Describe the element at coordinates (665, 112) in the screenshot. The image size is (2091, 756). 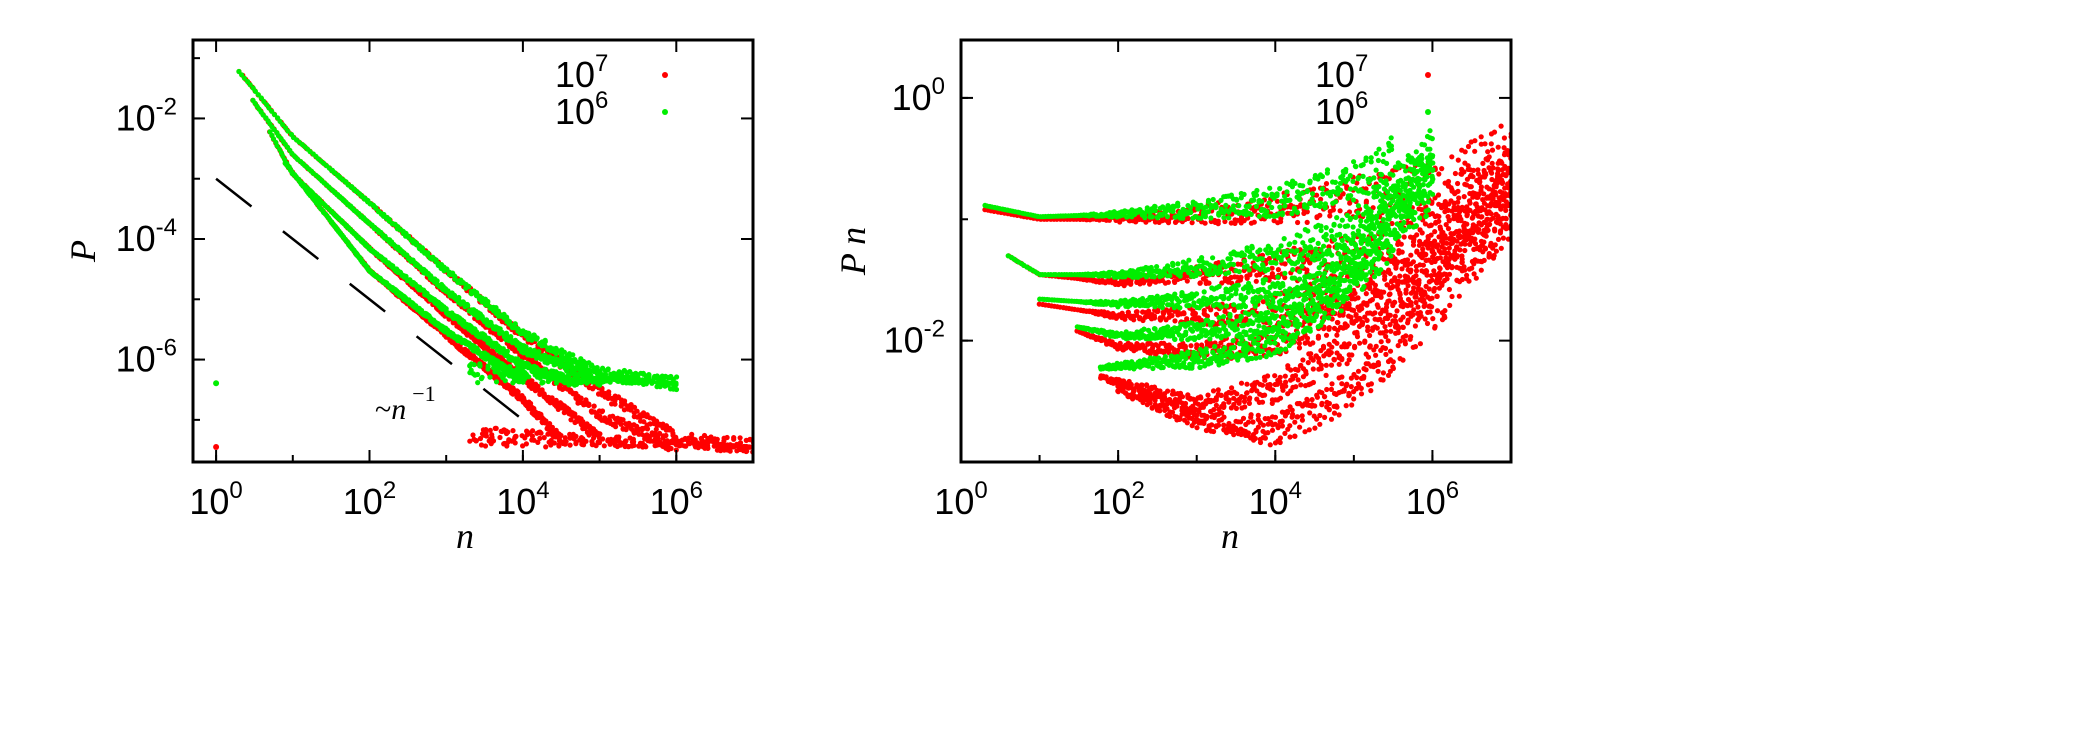
I see `legend-marker` at that location.